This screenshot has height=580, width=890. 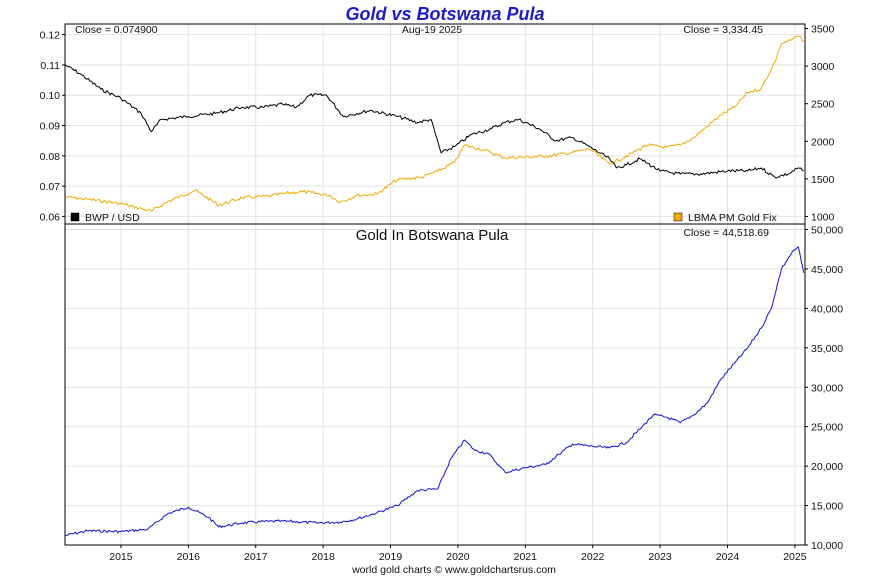 What do you see at coordinates (444, 14) in the screenshot?
I see `chart-title: Gold vs Botswana Pula` at bounding box center [444, 14].